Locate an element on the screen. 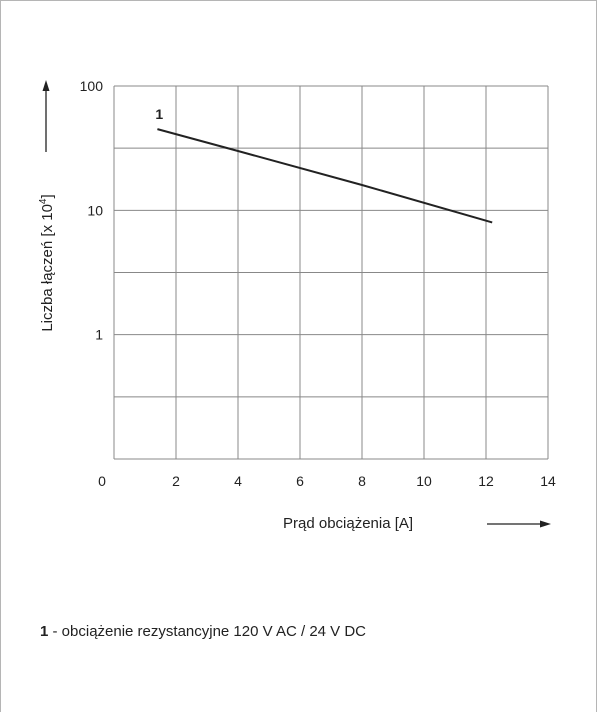  series-1-label: 1 is located at coordinates (159, 114).